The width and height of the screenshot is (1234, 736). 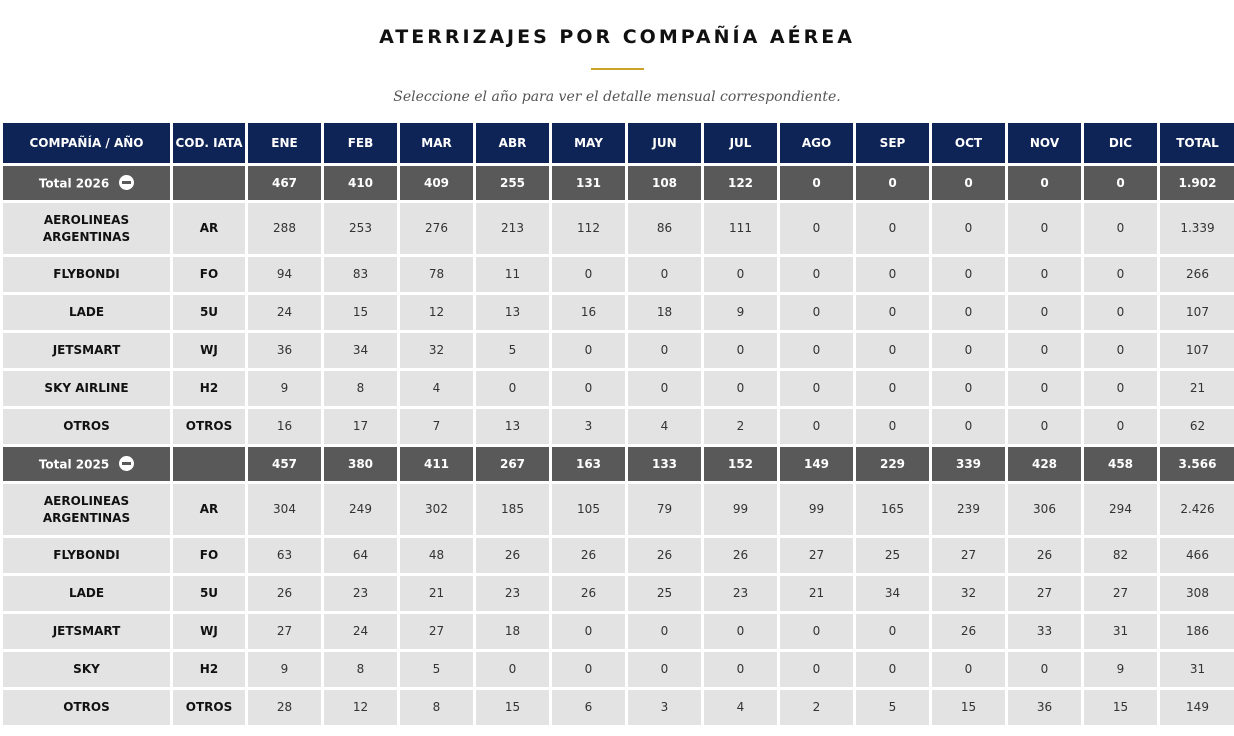 I want to click on column-header: AGO, so click(x=816, y=143).